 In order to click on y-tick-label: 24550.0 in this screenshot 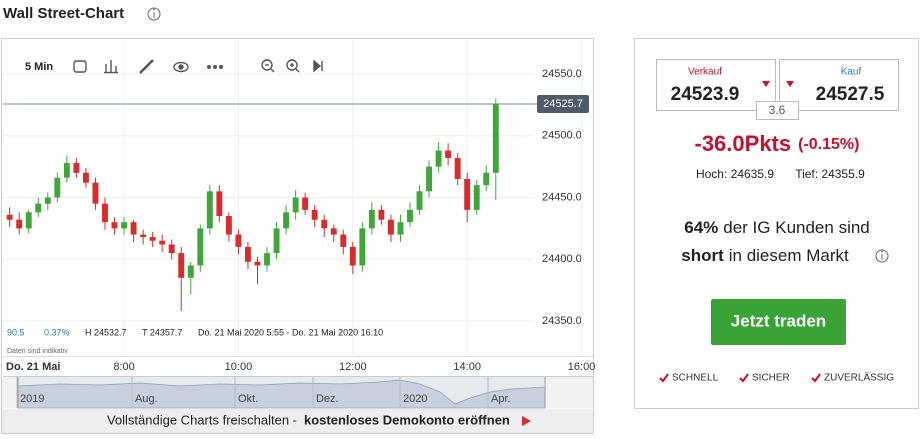, I will do `click(562, 74)`.